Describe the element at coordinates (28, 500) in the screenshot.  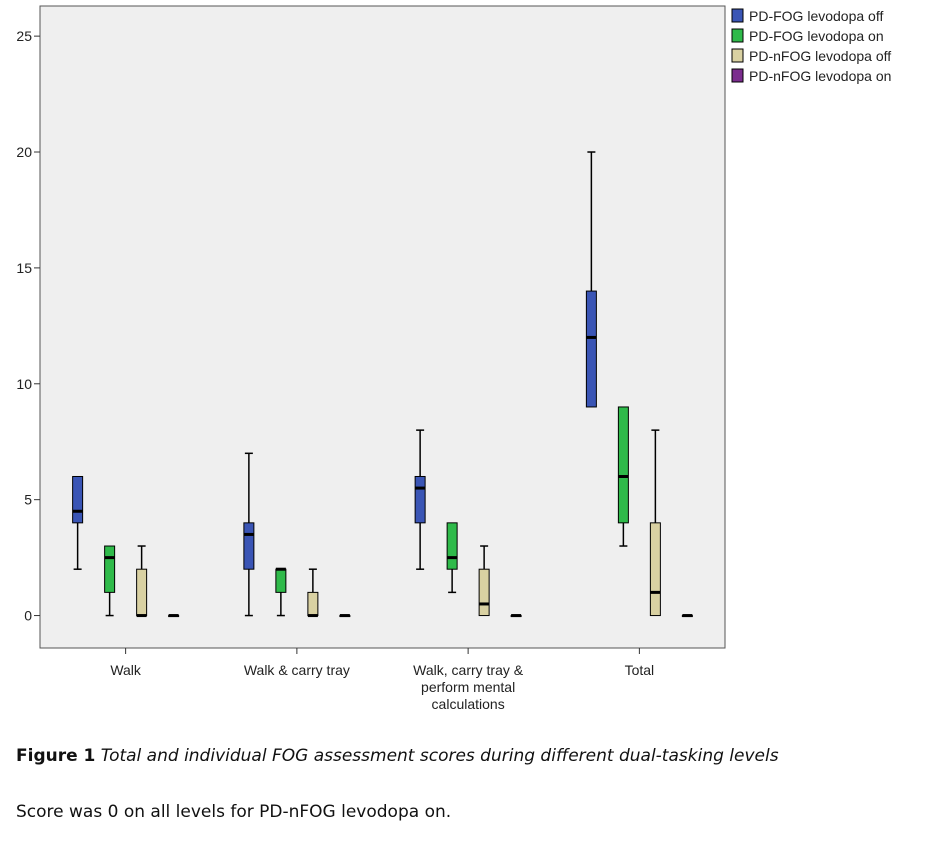
I see `y-tick-label: 5` at that location.